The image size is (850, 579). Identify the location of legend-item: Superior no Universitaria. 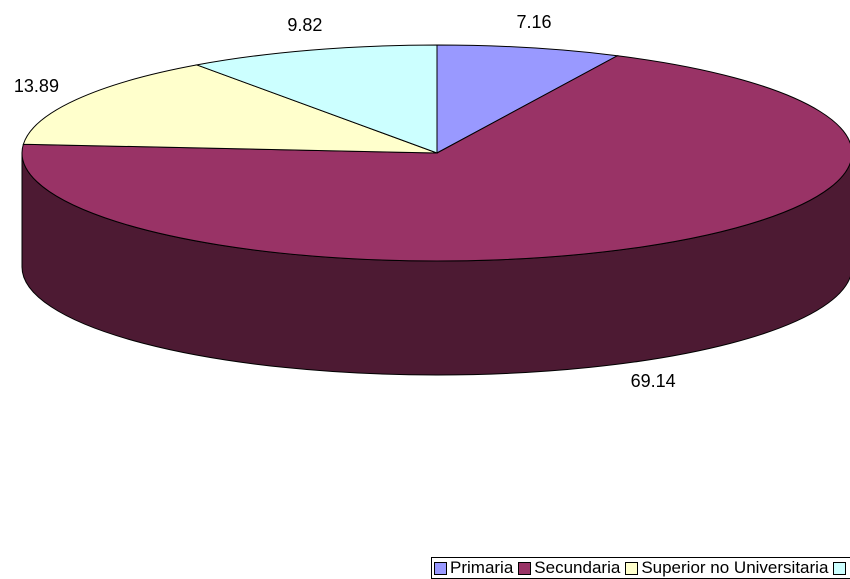
(726, 568).